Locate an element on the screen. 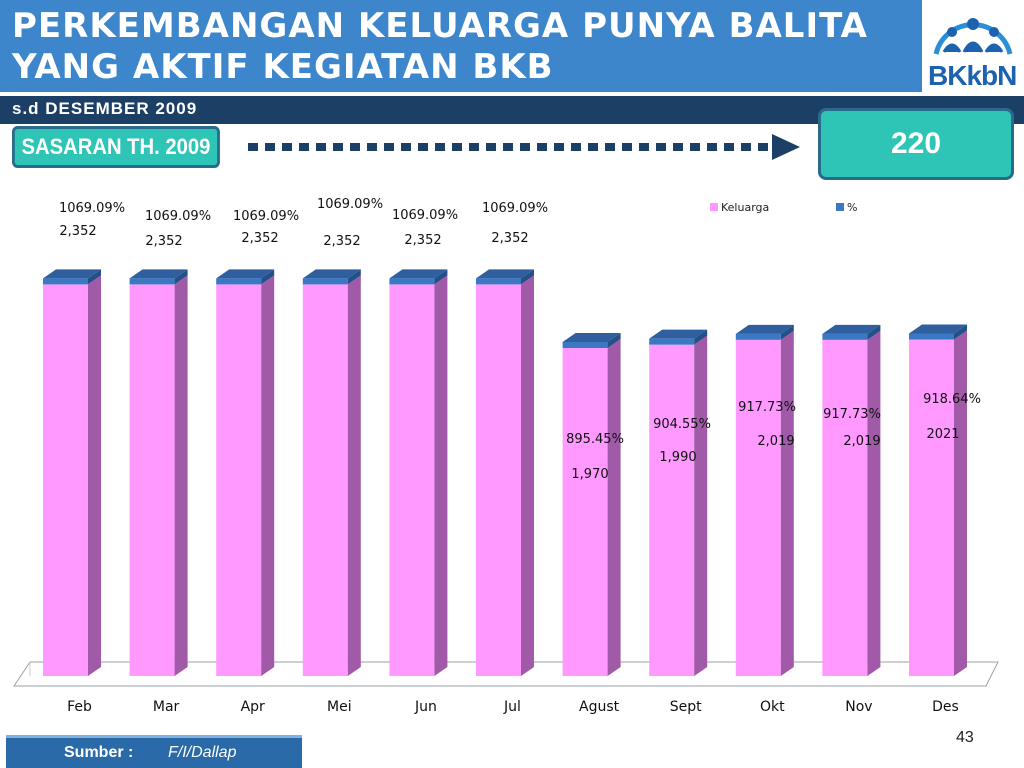 This screenshot has height=768, width=1024. x-tick-label: Okt is located at coordinates (772, 707).